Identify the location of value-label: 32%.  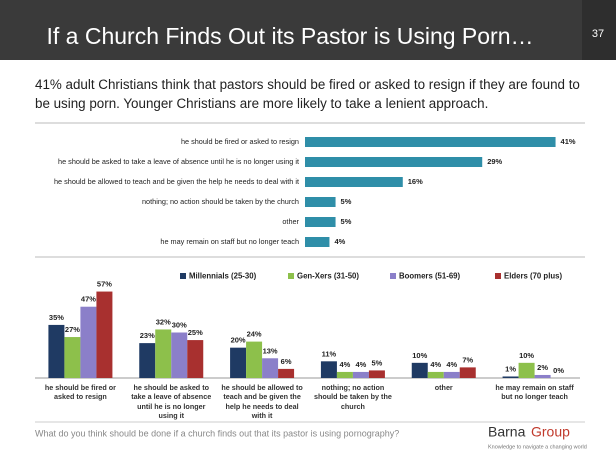
(163, 321).